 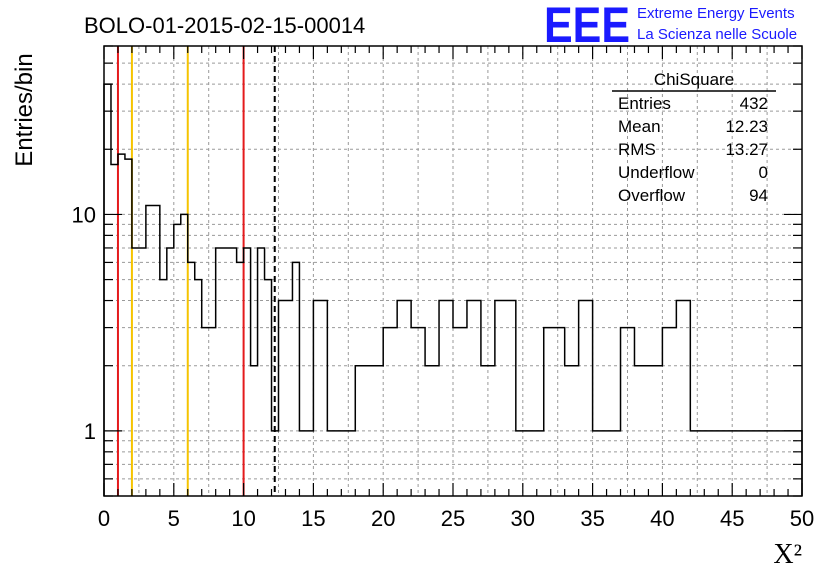 I want to click on stats-title: ChiSquare, so click(x=694, y=79).